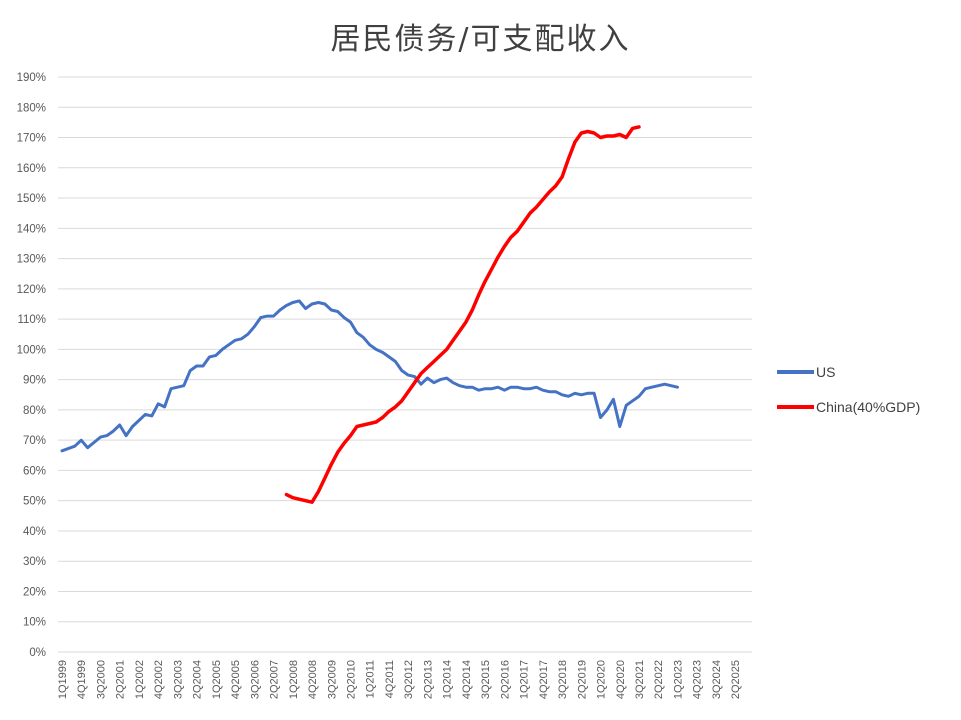 The height and width of the screenshot is (720, 961). What do you see at coordinates (31, 229) in the screenshot?
I see `y-tick-label: 140%` at bounding box center [31, 229].